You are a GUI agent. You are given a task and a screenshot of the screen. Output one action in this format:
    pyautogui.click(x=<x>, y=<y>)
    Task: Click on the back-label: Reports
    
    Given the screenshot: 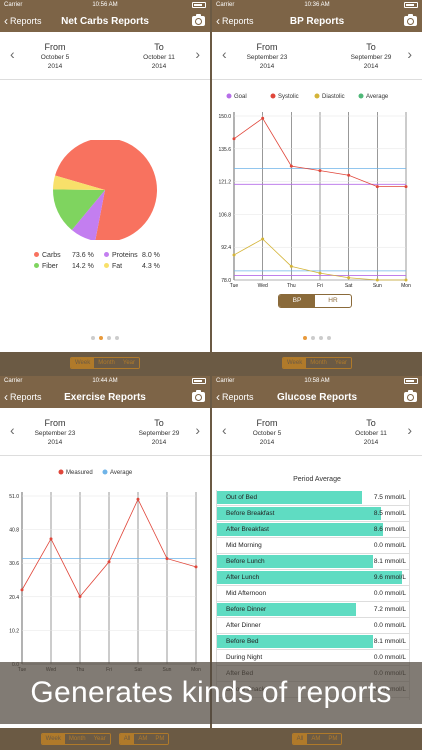 What is the action you would take?
    pyautogui.click(x=26, y=397)
    